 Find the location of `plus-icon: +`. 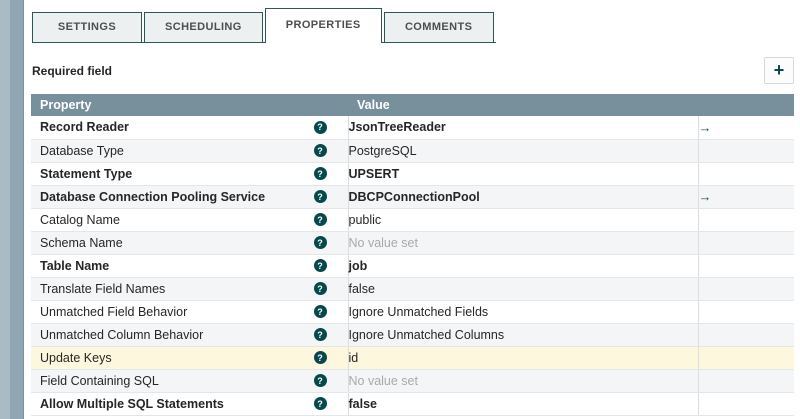

plus-icon: + is located at coordinates (779, 70).